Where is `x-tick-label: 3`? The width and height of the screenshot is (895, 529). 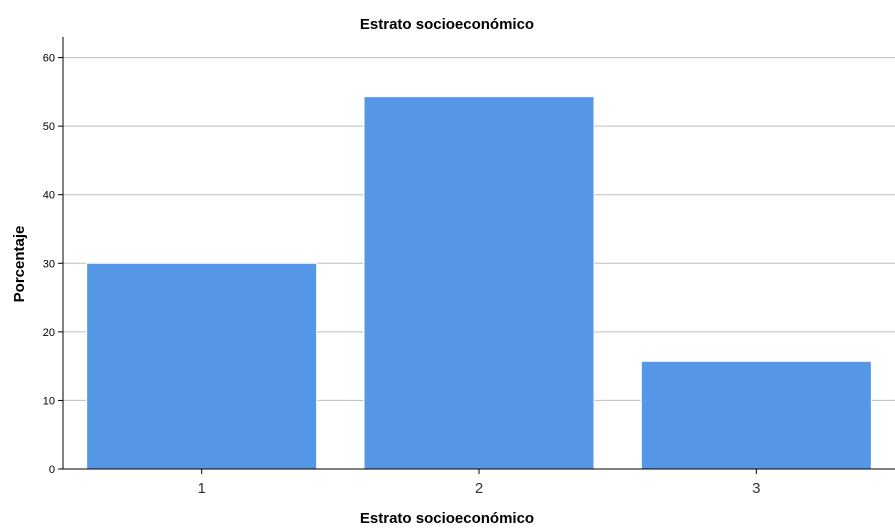
x-tick-label: 3 is located at coordinates (756, 488).